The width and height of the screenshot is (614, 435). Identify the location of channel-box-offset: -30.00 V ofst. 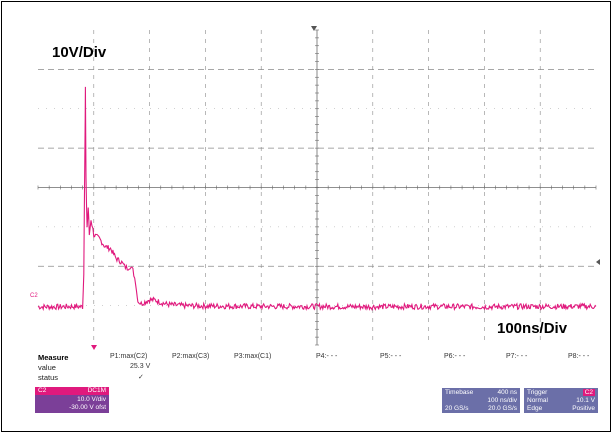
(87, 407).